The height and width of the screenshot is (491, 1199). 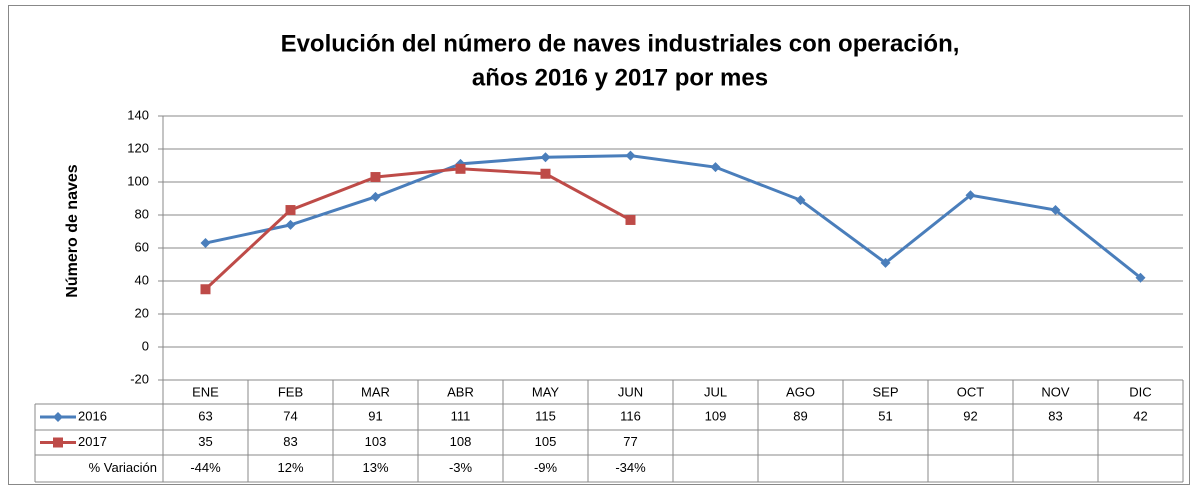 I want to click on x-tick-label: NOV, so click(x=1055, y=391).